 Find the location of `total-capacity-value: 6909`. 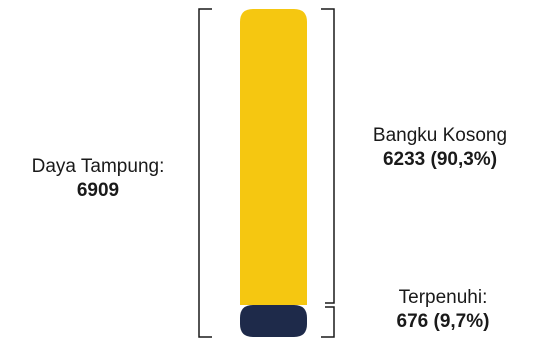

total-capacity-value: 6909 is located at coordinates (98, 190).